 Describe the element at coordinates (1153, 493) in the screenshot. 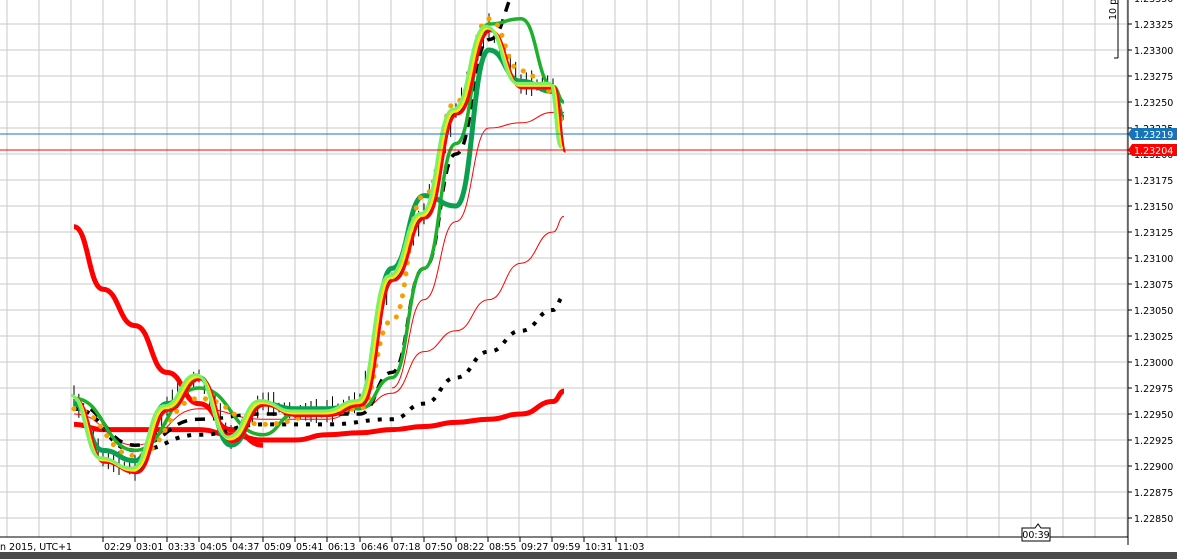

I see `y-tick-label: 1.22875` at that location.